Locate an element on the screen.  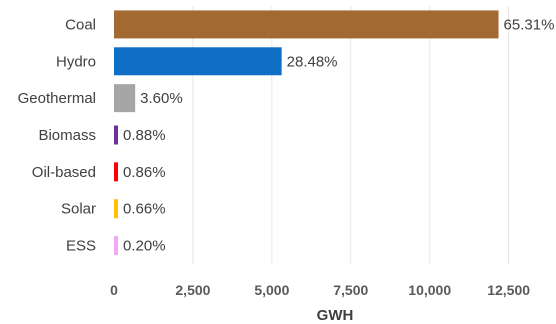
category-label: Coal is located at coordinates (80, 24).